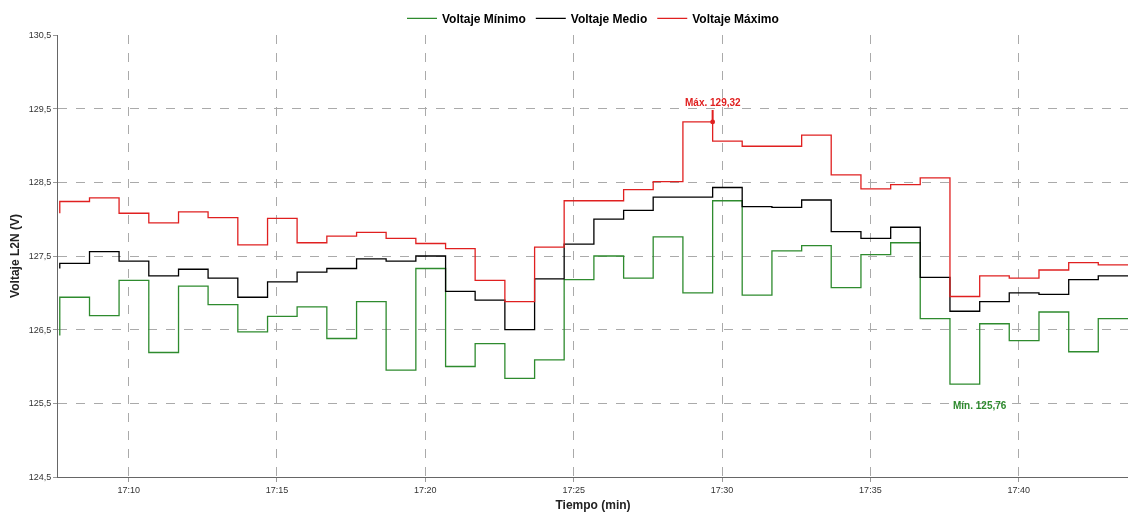 Image resolution: width=1132 pixels, height=515 pixels. I want to click on x-tick-label: 17:25, so click(574, 489).